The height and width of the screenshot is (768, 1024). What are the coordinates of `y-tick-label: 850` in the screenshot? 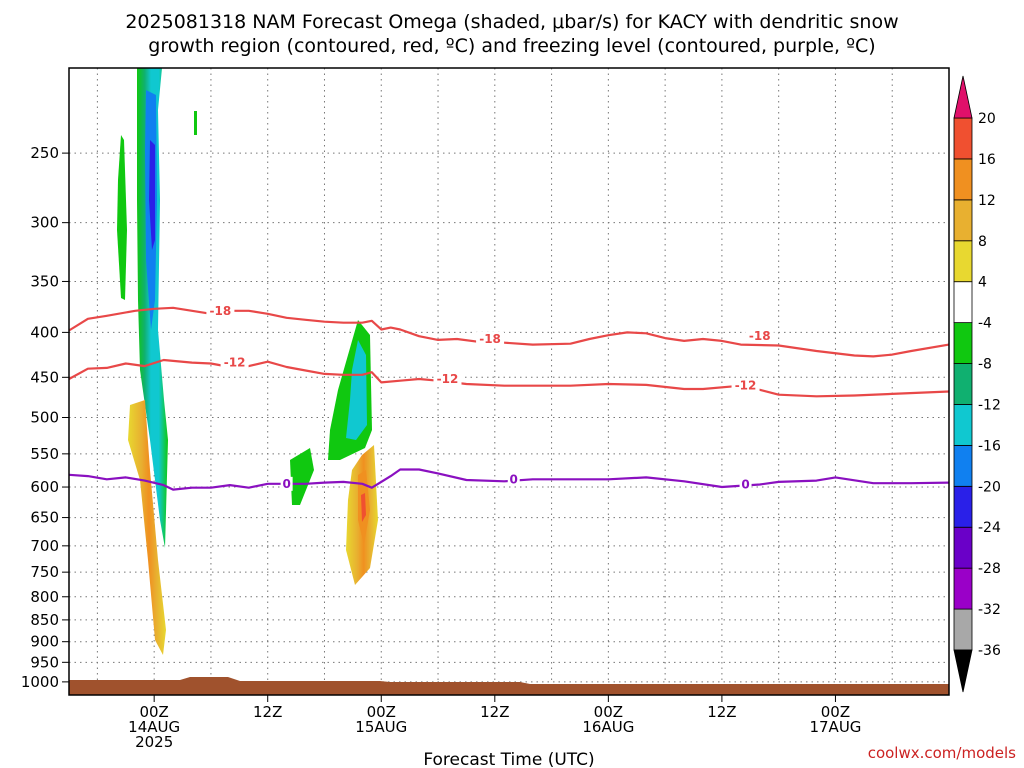 It's located at (44, 620).